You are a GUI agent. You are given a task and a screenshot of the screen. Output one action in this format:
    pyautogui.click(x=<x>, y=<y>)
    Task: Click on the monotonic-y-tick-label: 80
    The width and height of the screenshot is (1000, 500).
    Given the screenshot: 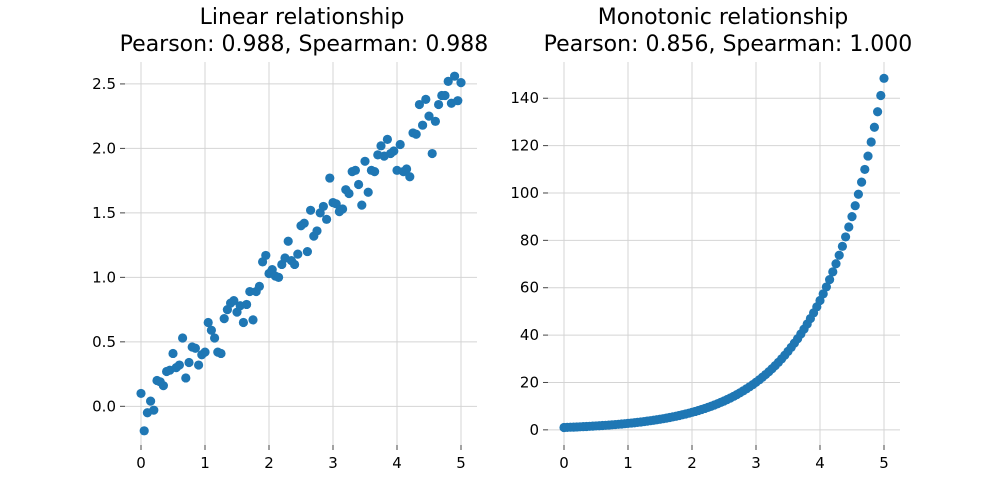 What is the action you would take?
    pyautogui.click(x=529, y=240)
    